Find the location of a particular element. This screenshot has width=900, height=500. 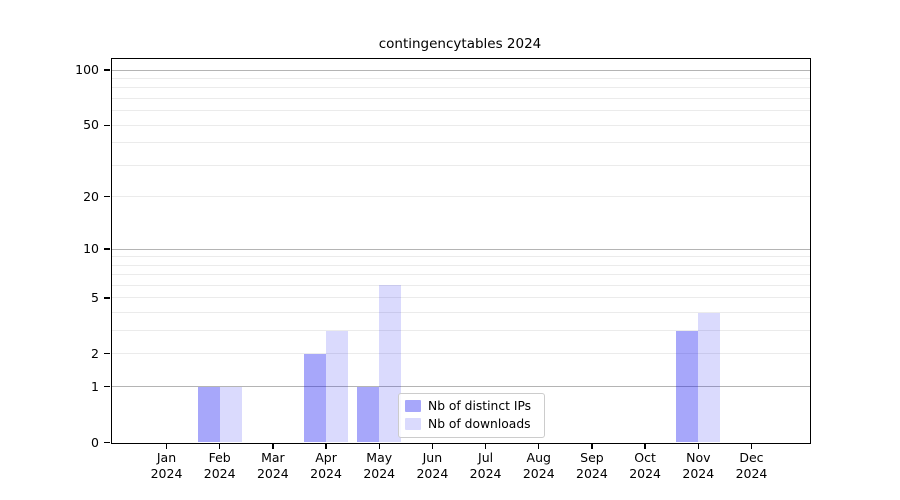

x-tick-month: May is located at coordinates (379, 457).